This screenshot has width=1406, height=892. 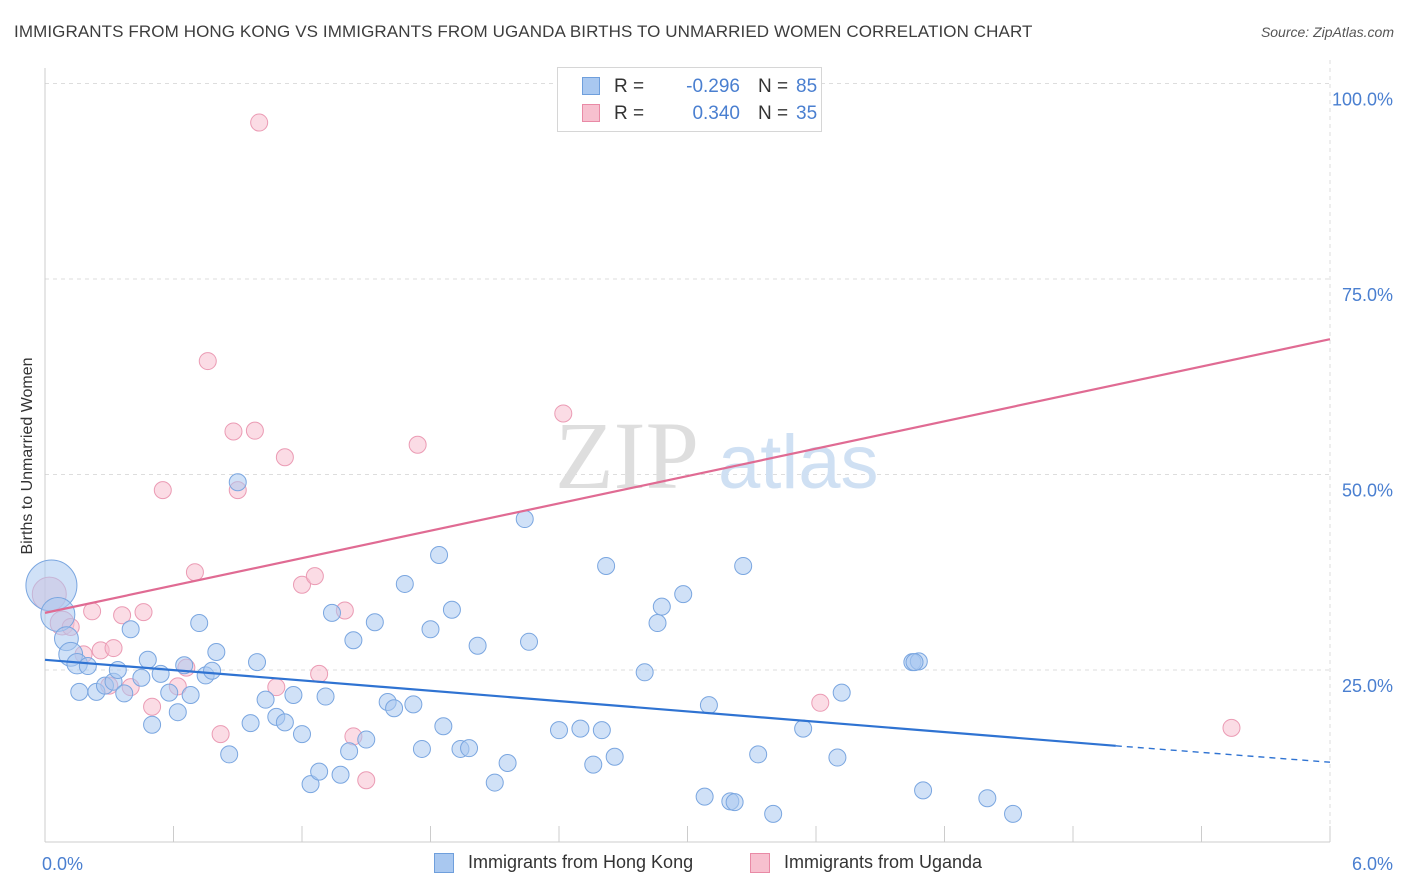 I want to click on legend-swatch-uganda, so click(x=591, y=113).